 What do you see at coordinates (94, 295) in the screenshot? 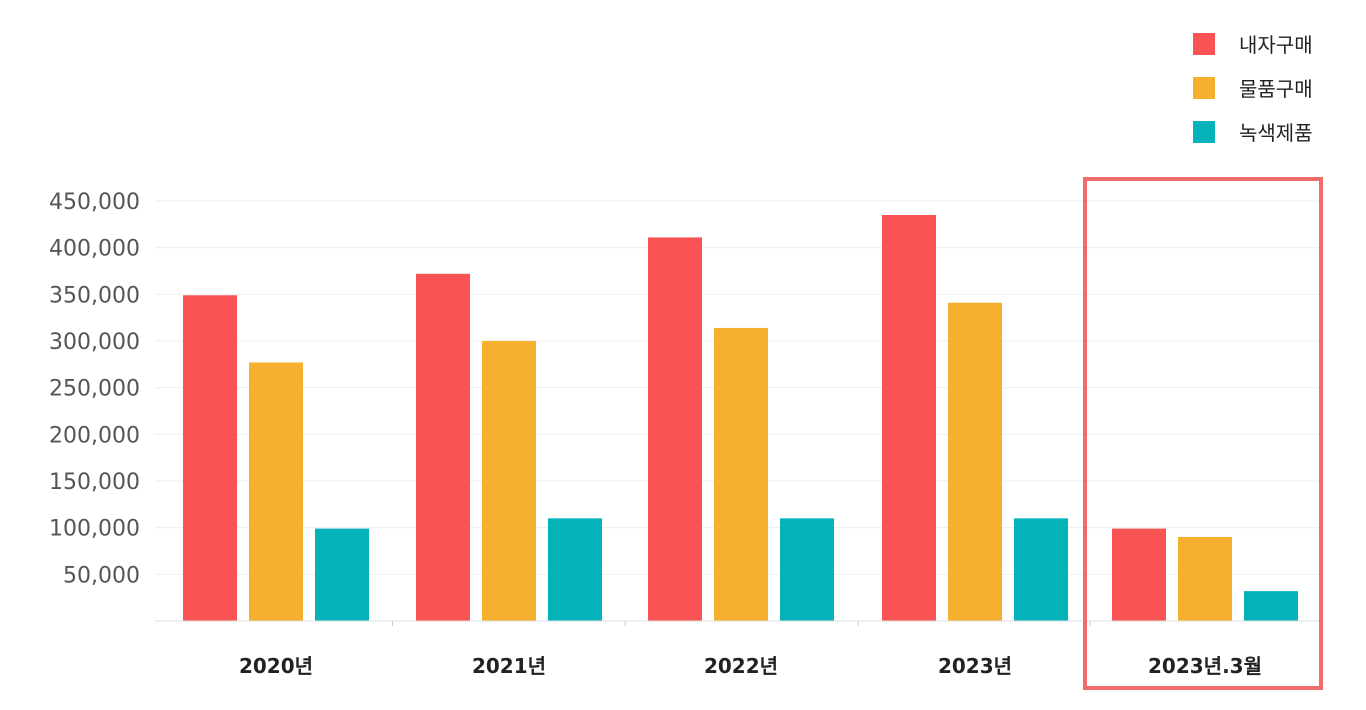
I see `y-tick-label: 350,000` at bounding box center [94, 295].